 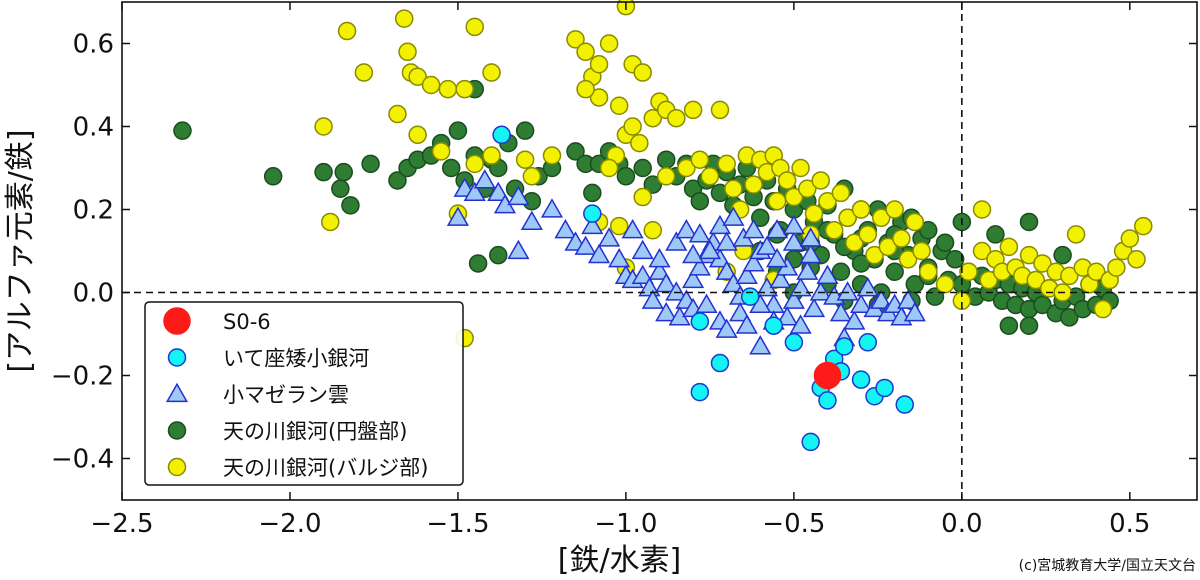 What do you see at coordinates (1107, 566) in the screenshot?
I see `credit-text: (c)宮城教育大学/国立天文台` at bounding box center [1107, 566].